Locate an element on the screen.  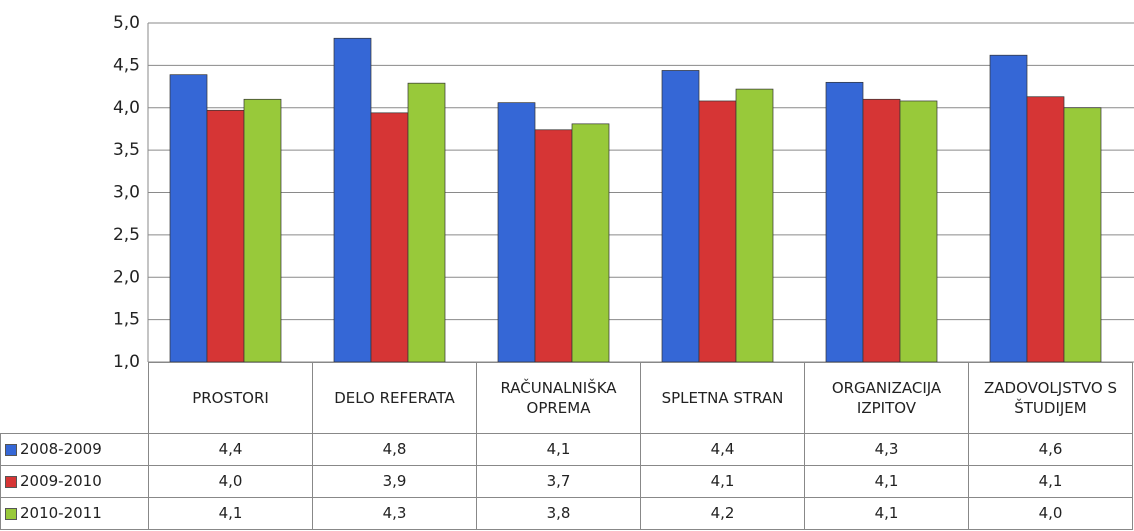
y-tick-label: 3,5 is located at coordinates (126, 150).